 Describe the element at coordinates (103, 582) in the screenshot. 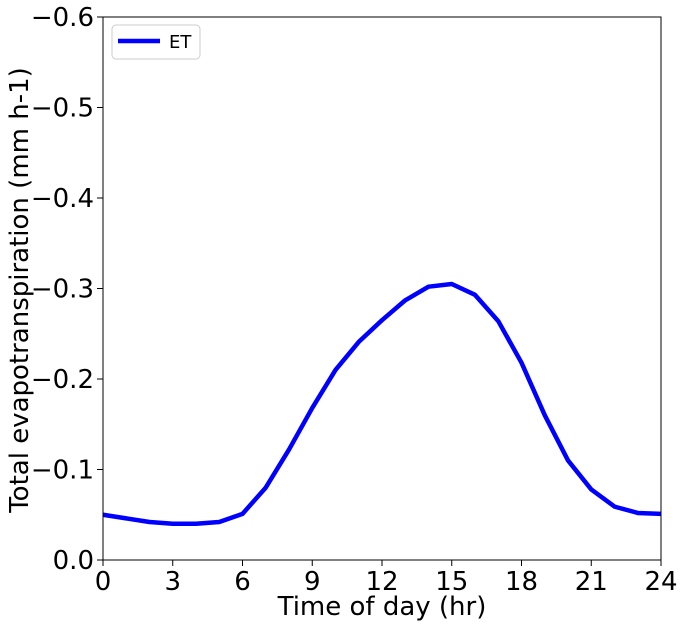

I see `x-tick-label: 0` at that location.